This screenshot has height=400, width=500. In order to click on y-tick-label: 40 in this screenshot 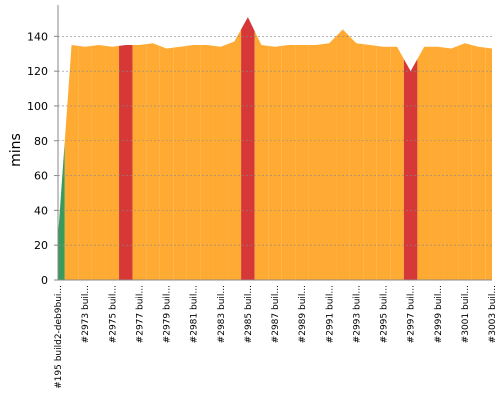, I will do `click(41, 210)`.